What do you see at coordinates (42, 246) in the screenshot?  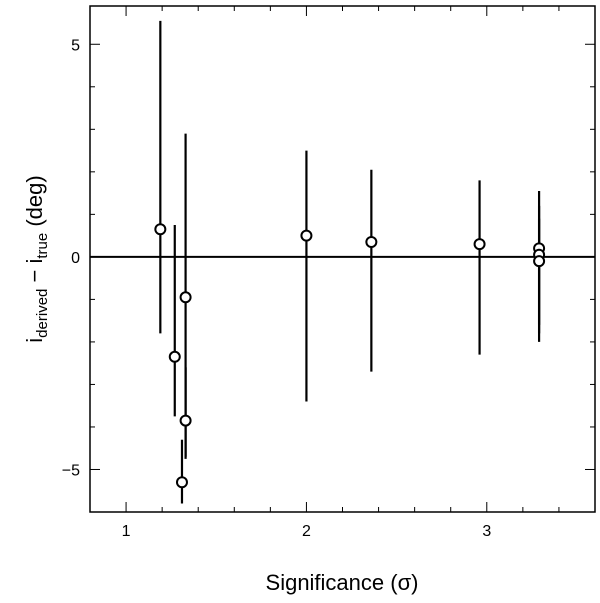 I see `y-axis-label-sub2: true` at bounding box center [42, 246].